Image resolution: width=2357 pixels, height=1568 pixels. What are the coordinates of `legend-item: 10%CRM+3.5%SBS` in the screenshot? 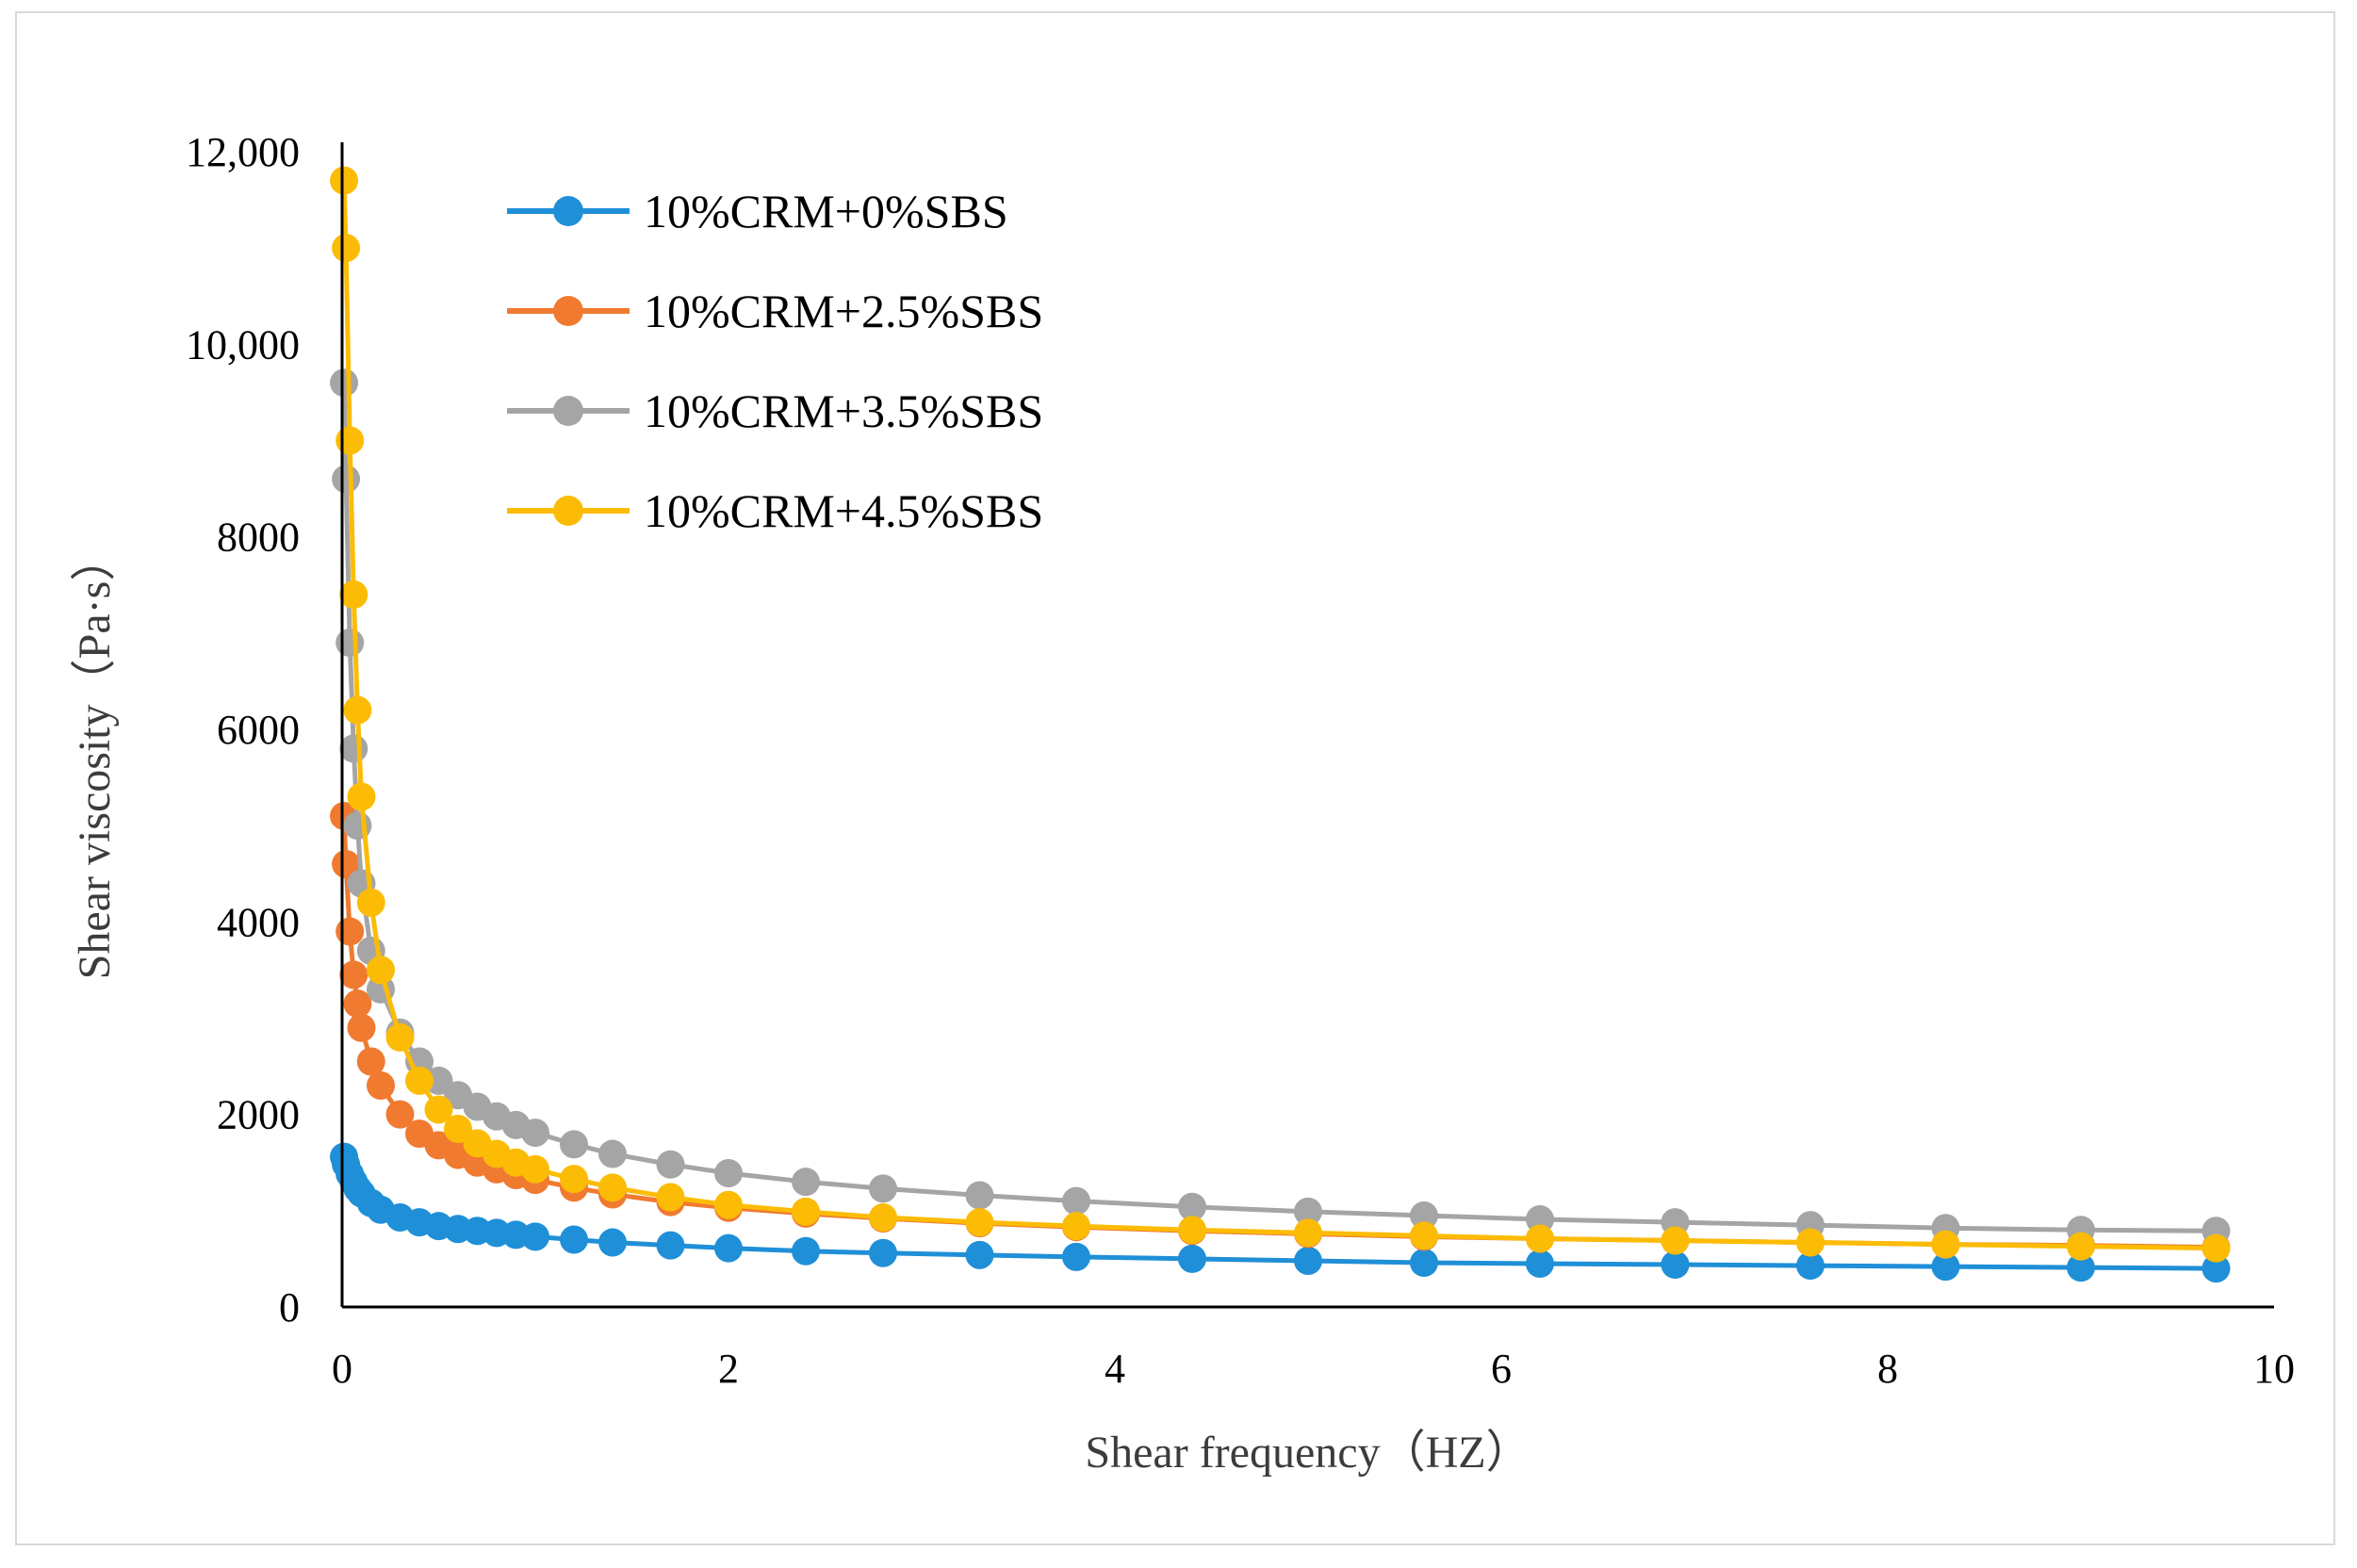 It's located at (775, 410).